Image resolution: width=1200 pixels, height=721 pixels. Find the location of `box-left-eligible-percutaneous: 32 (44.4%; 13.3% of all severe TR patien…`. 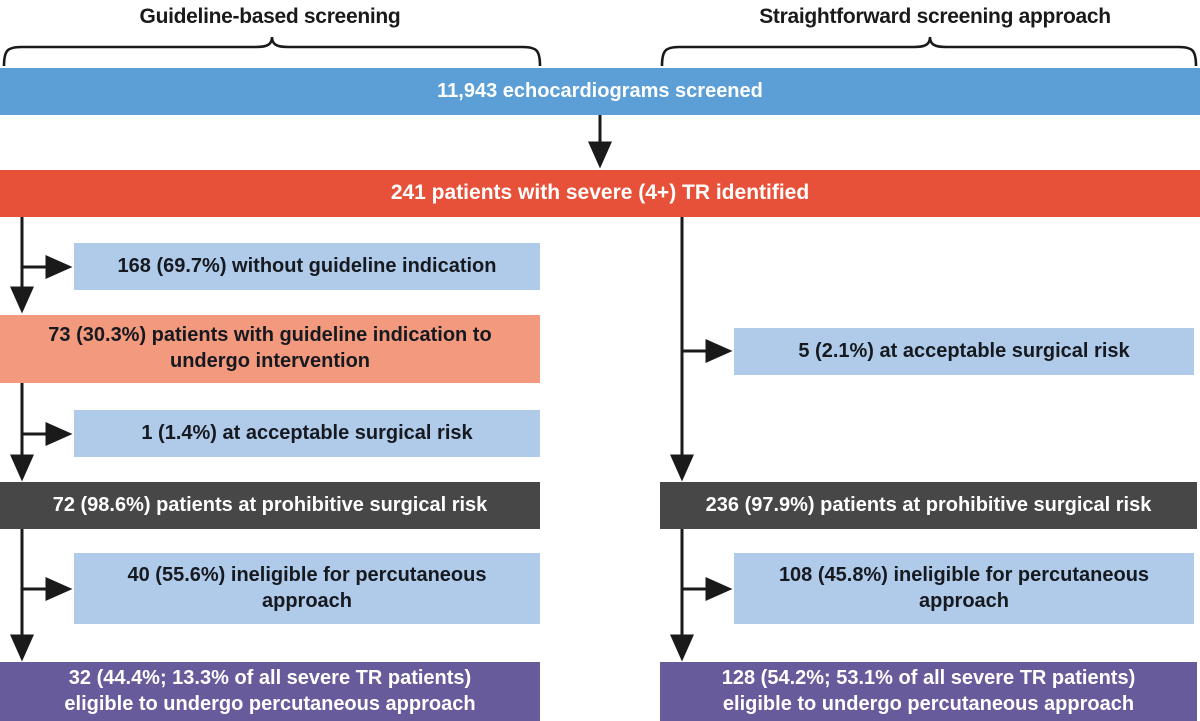

box-left-eligible-percutaneous: 32 (44.4%; 13.3% of all severe TR patien… is located at coordinates (270, 691).